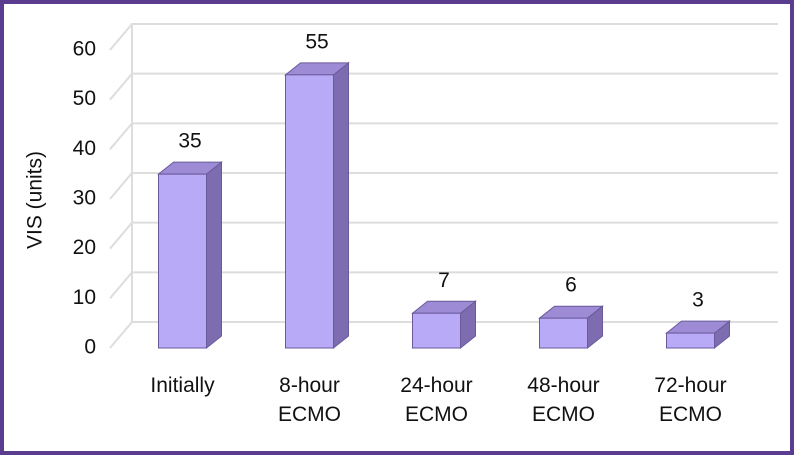  I want to click on x-tick-label: Initially, so click(182, 385).